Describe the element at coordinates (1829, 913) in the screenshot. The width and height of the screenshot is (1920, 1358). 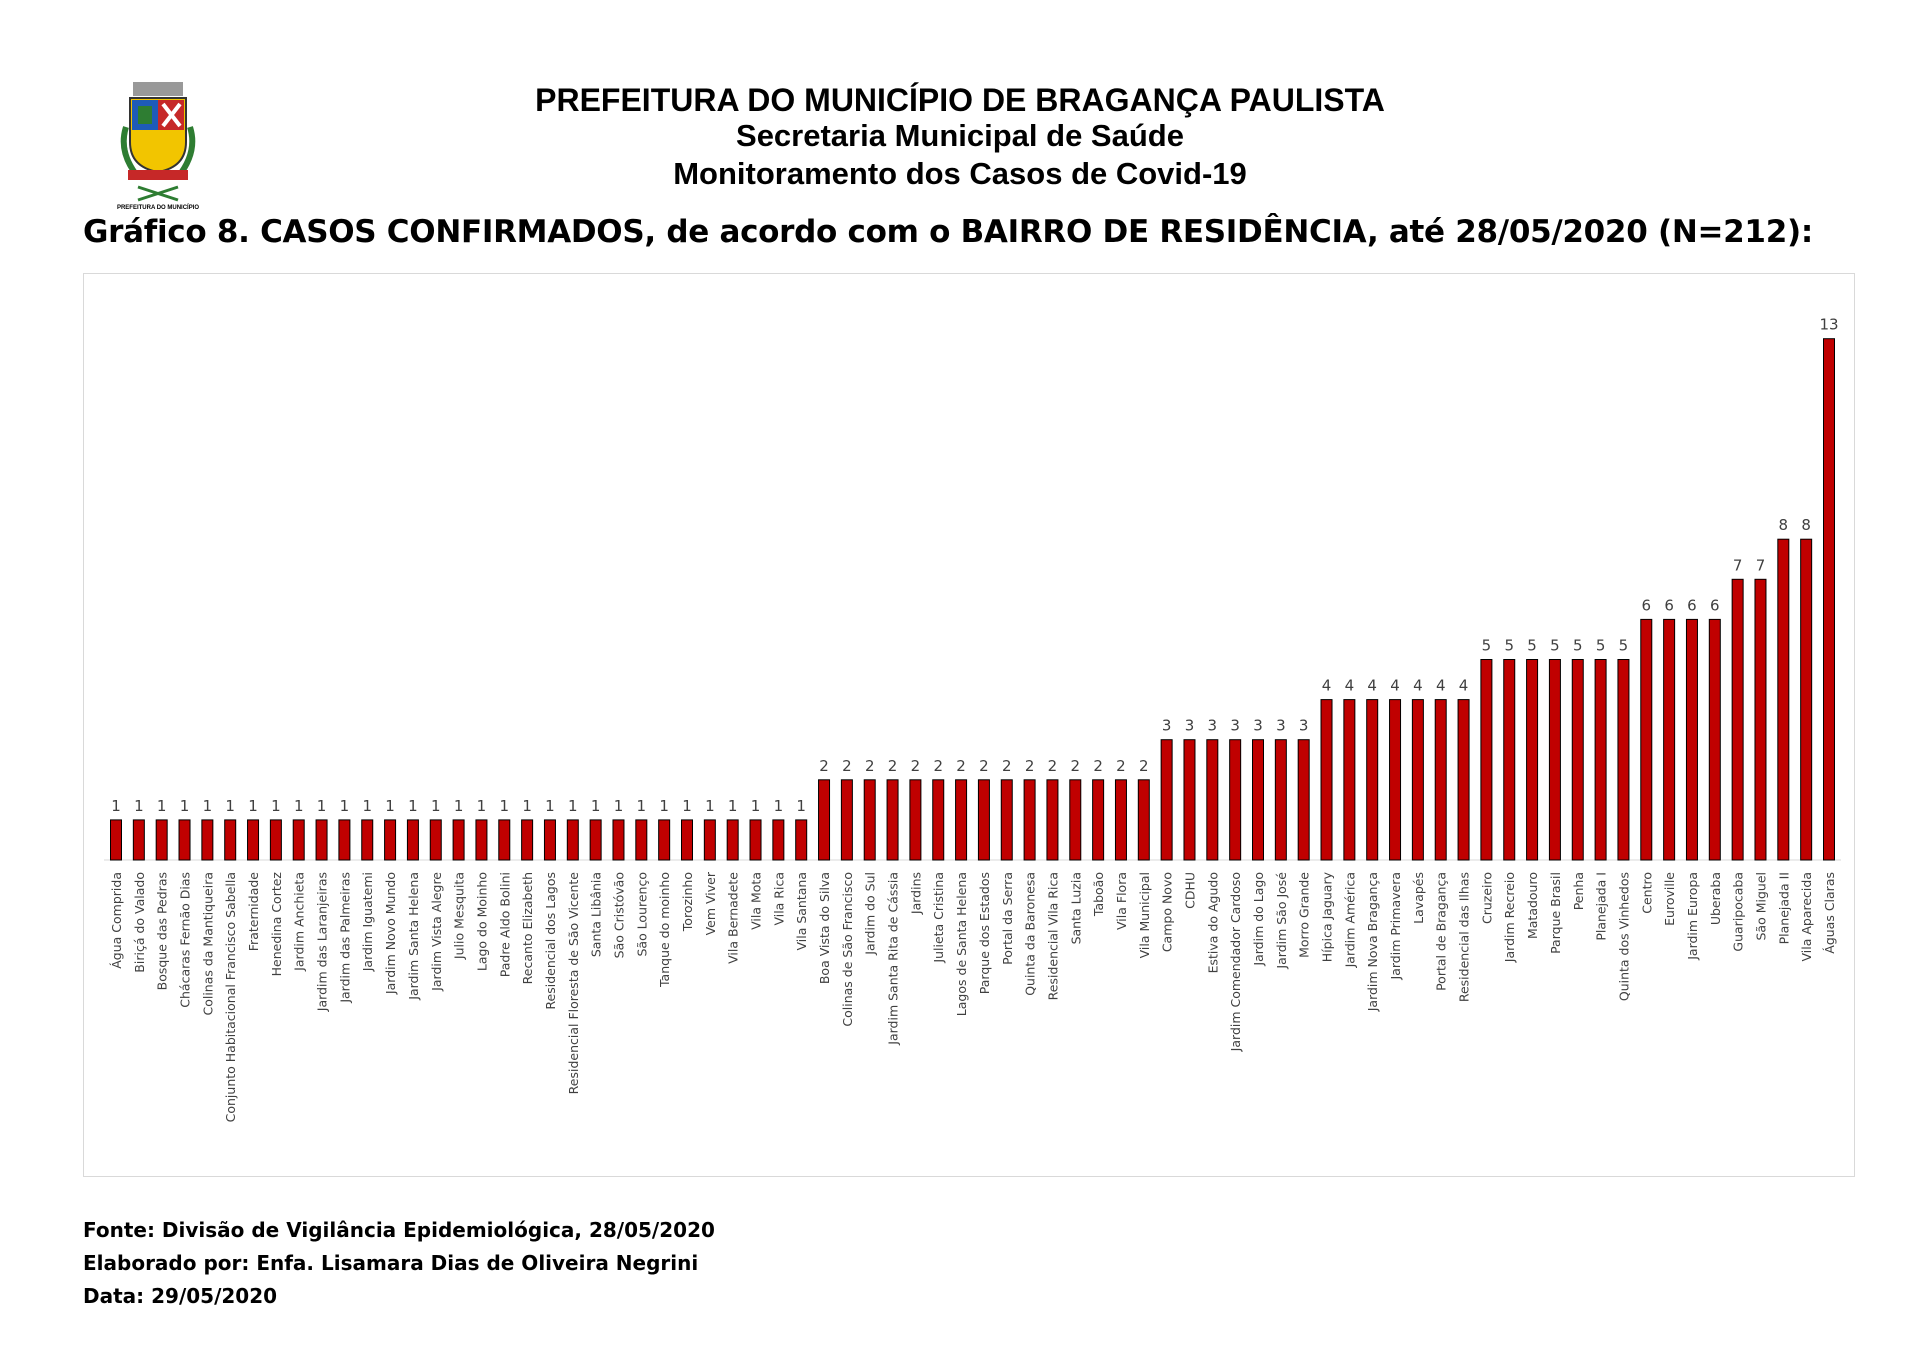
I see `category-label: Águas Claras` at that location.